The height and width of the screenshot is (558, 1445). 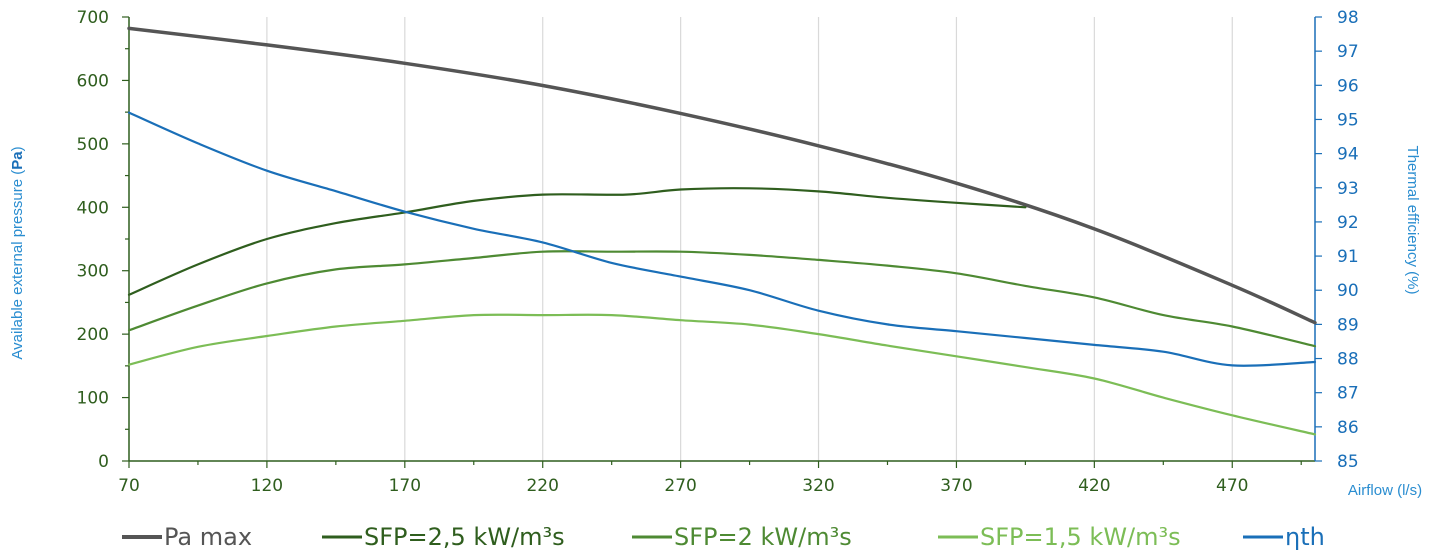 I want to click on y-axis-left-title-suffix: ), so click(x=17, y=148).